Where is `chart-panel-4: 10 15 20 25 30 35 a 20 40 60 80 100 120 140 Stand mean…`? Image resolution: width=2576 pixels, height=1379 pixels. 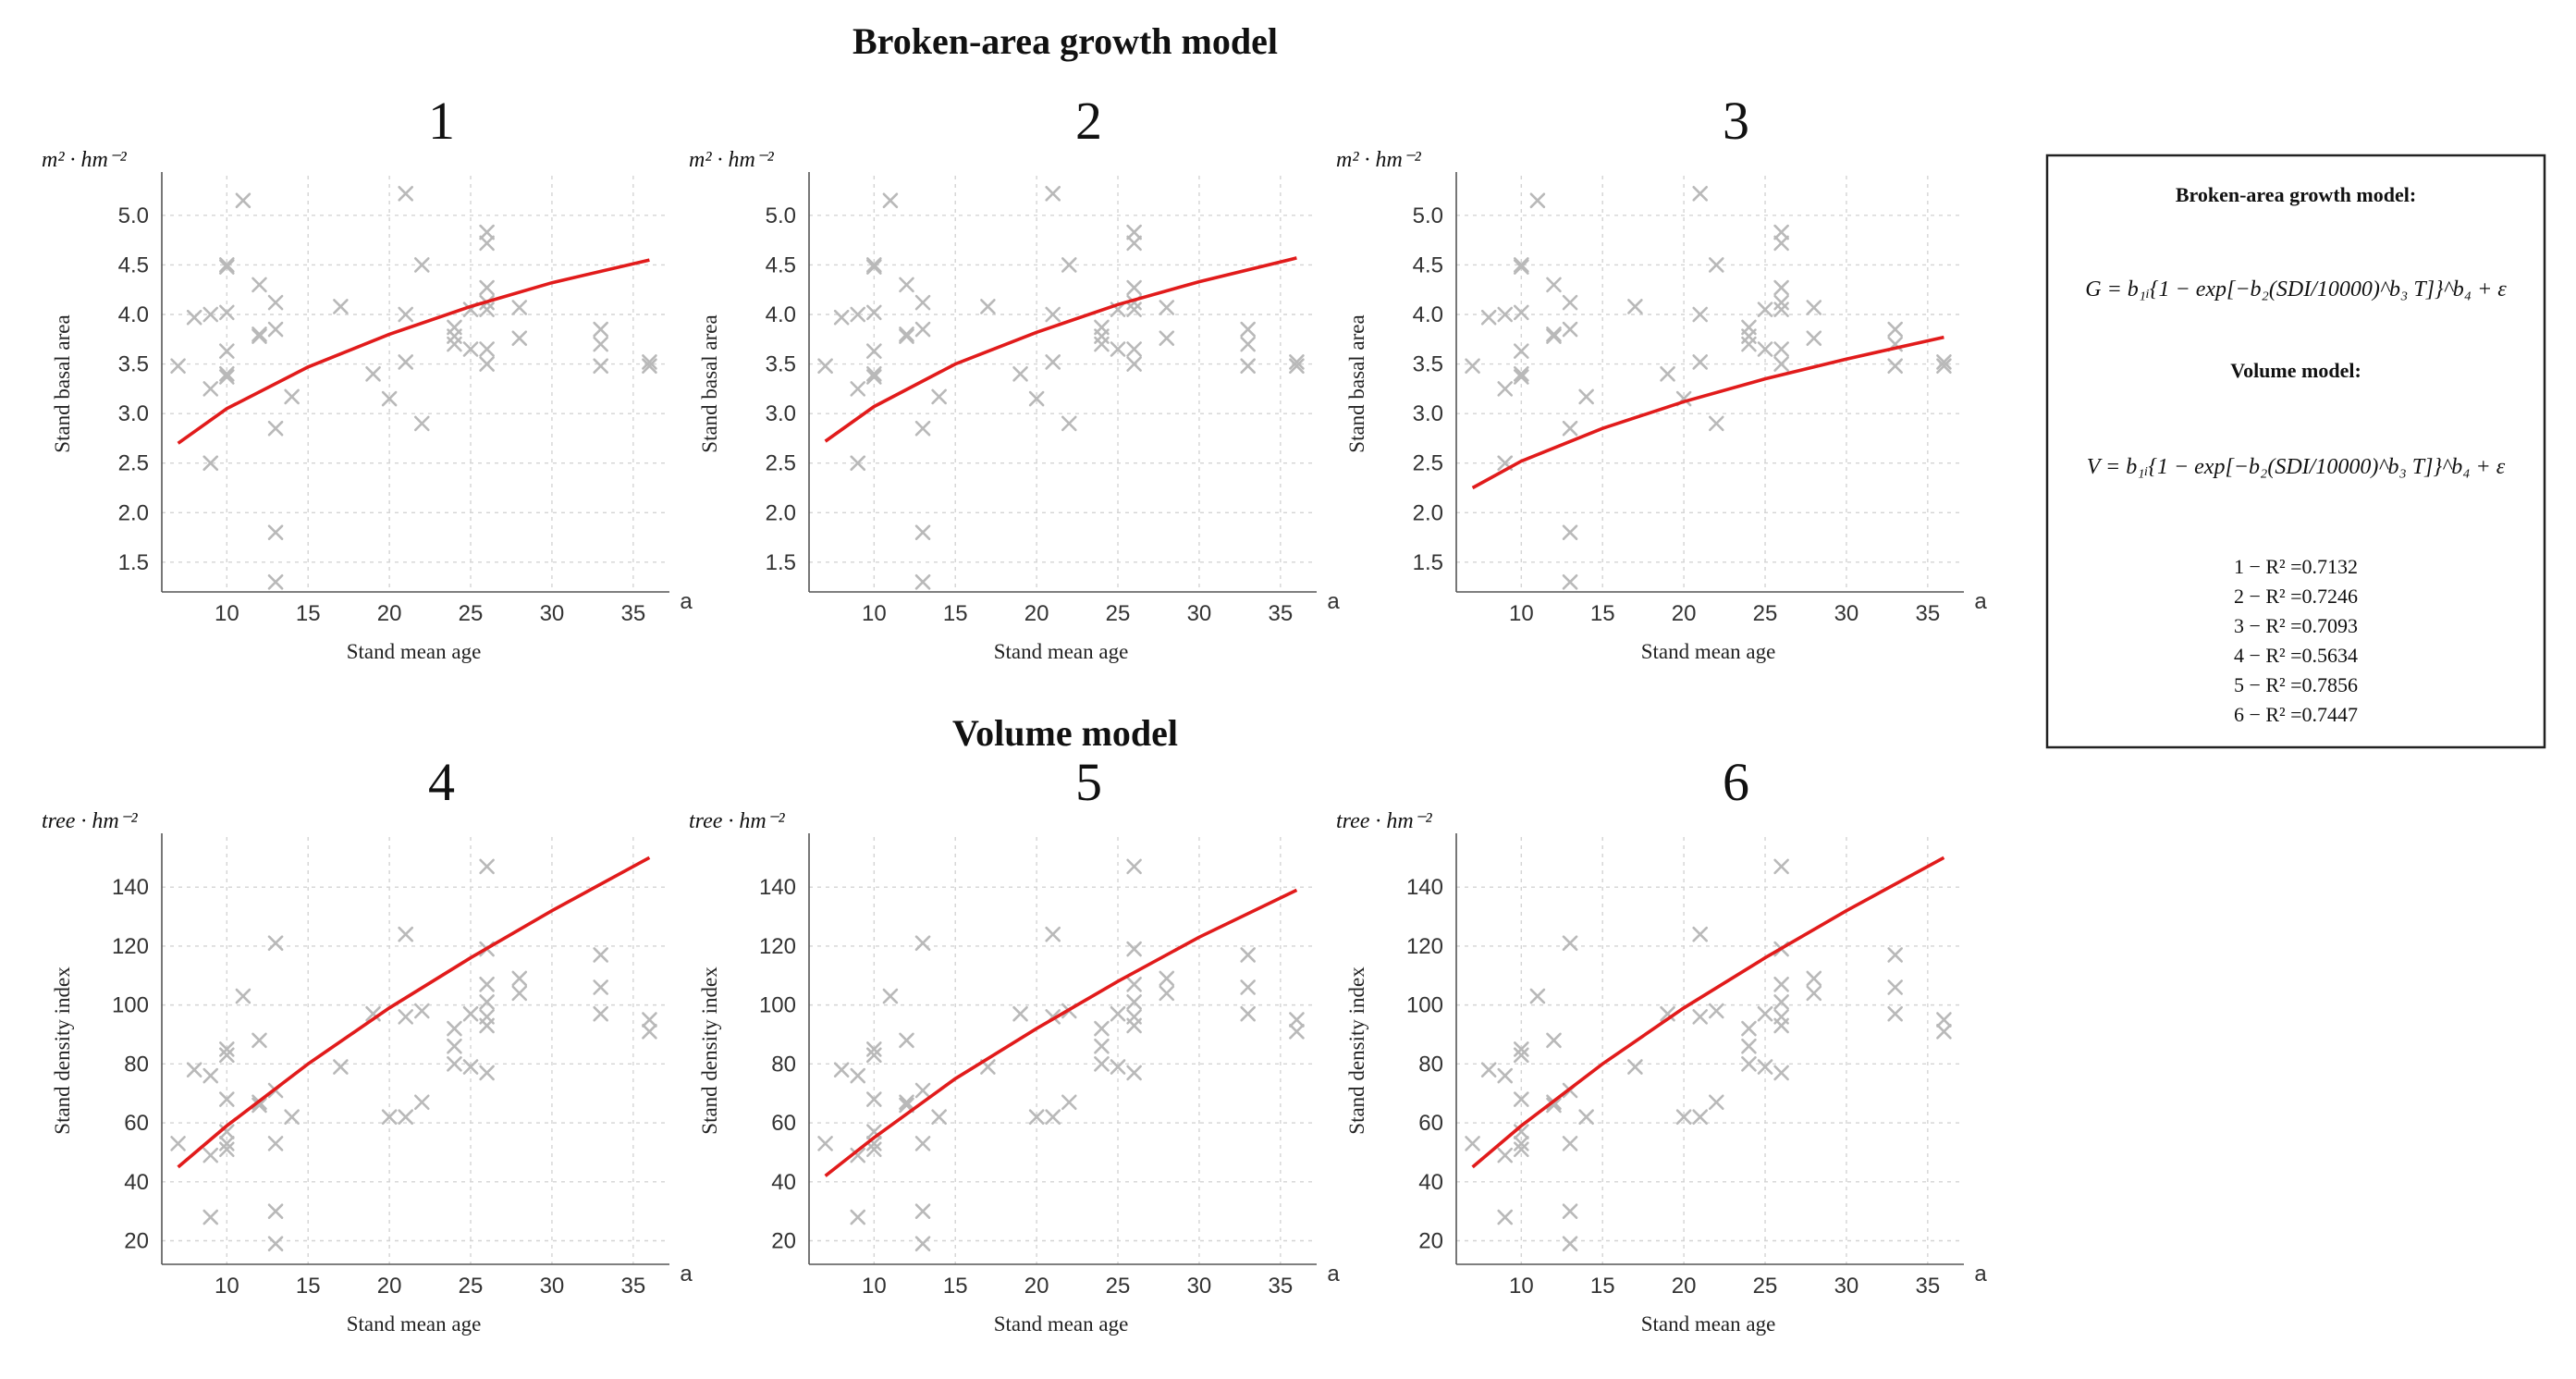 chart-panel-4: 10 15 20 25 30 35 a 20 40 60 80 100 120 140 Stand mean… is located at coordinates (367, 1044).